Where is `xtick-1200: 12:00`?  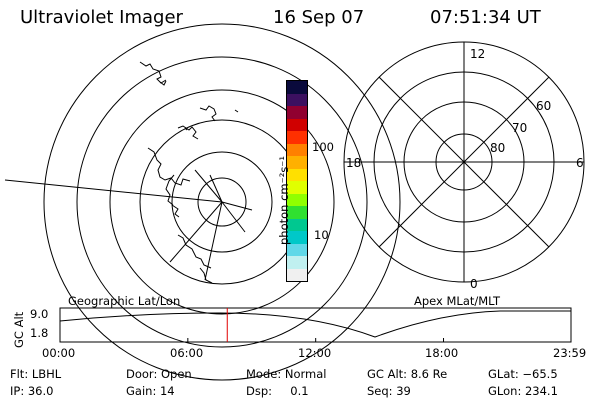
xtick-1200: 12:00 is located at coordinates (315, 353).